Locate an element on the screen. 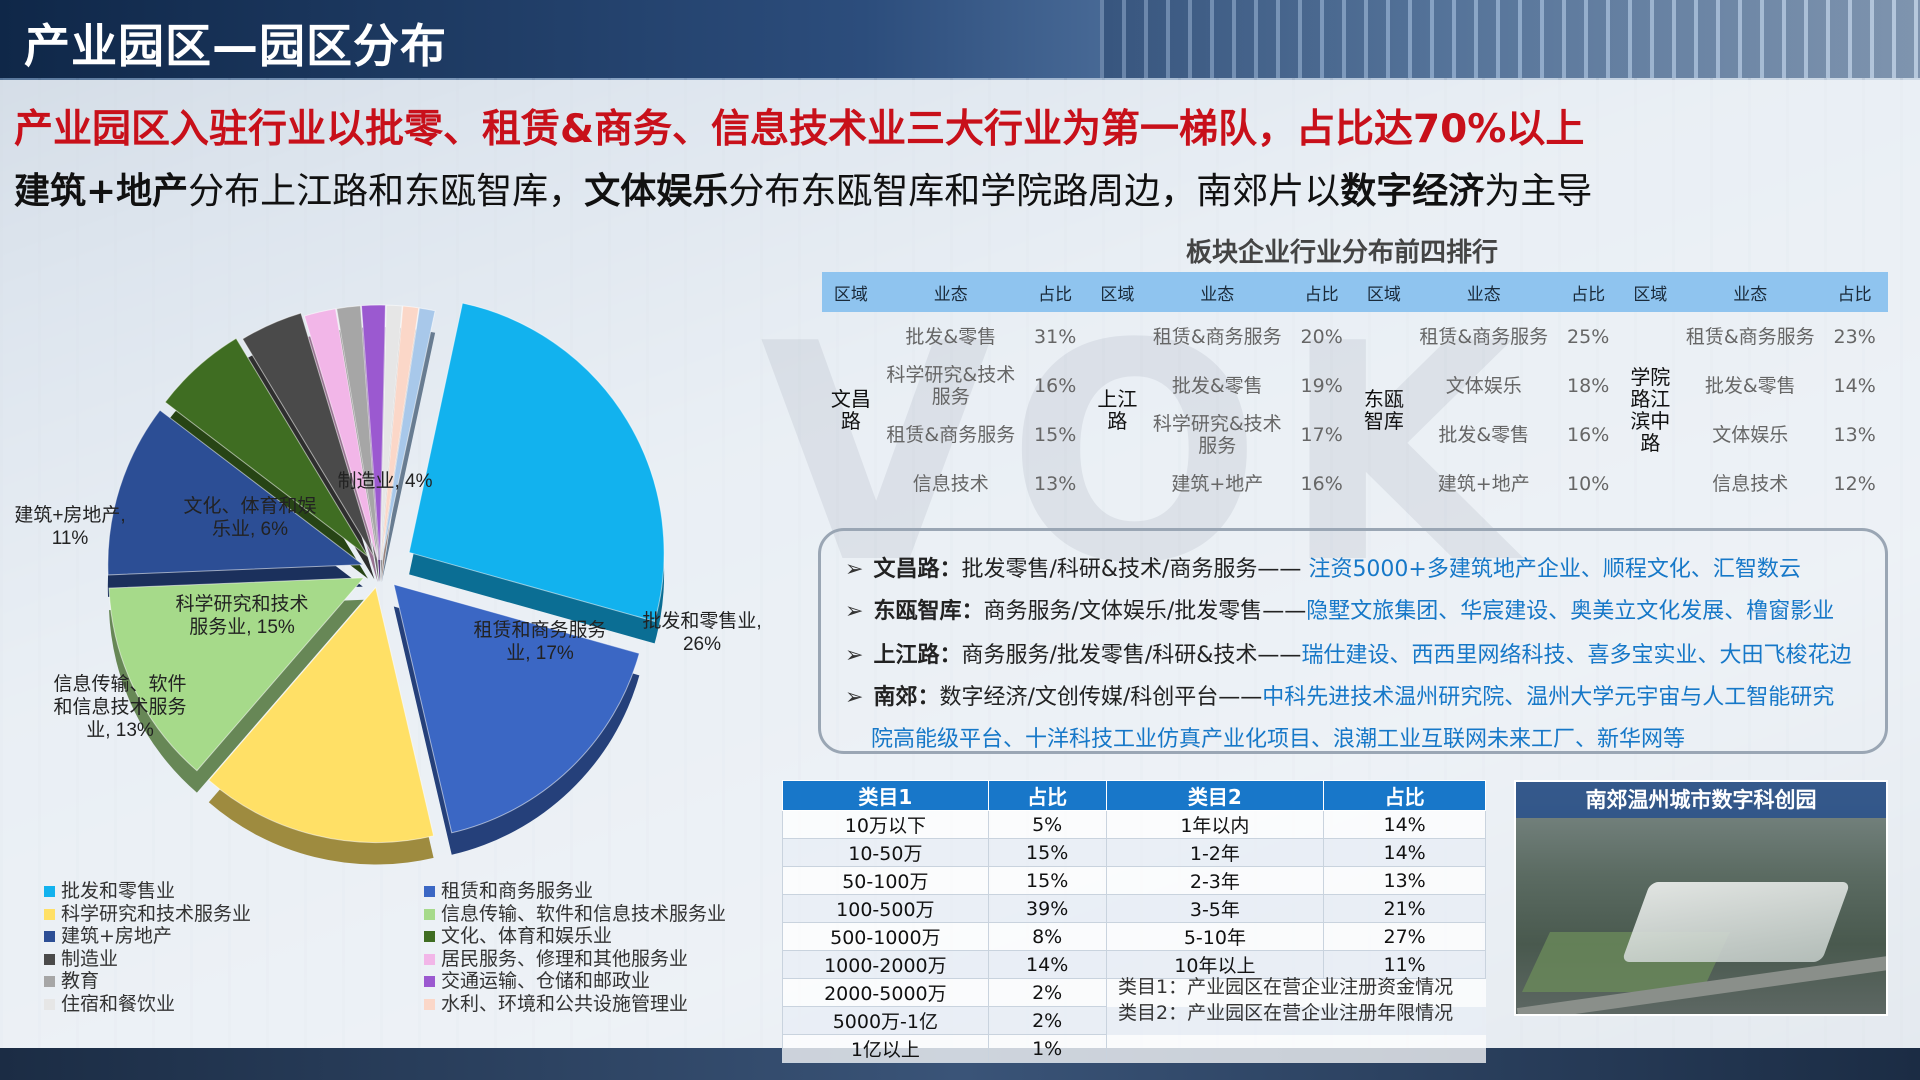  cap-row: 2000-5000万 2% is located at coordinates (1134, 992).